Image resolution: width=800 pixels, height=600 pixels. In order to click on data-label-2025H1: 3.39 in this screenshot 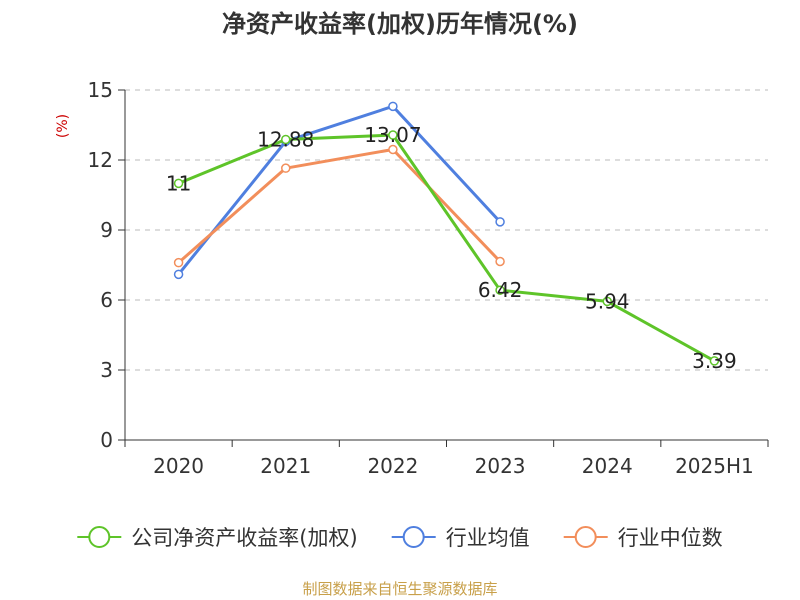, I will do `click(714, 361)`.